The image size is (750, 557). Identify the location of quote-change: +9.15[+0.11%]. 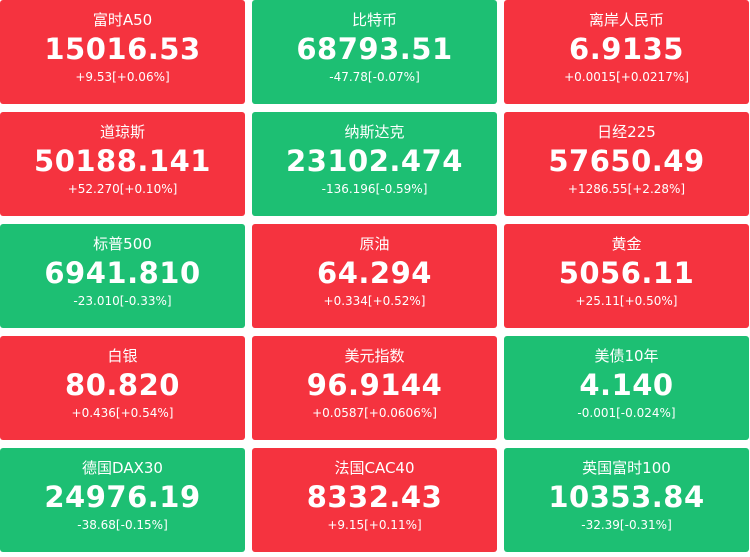
(374, 525).